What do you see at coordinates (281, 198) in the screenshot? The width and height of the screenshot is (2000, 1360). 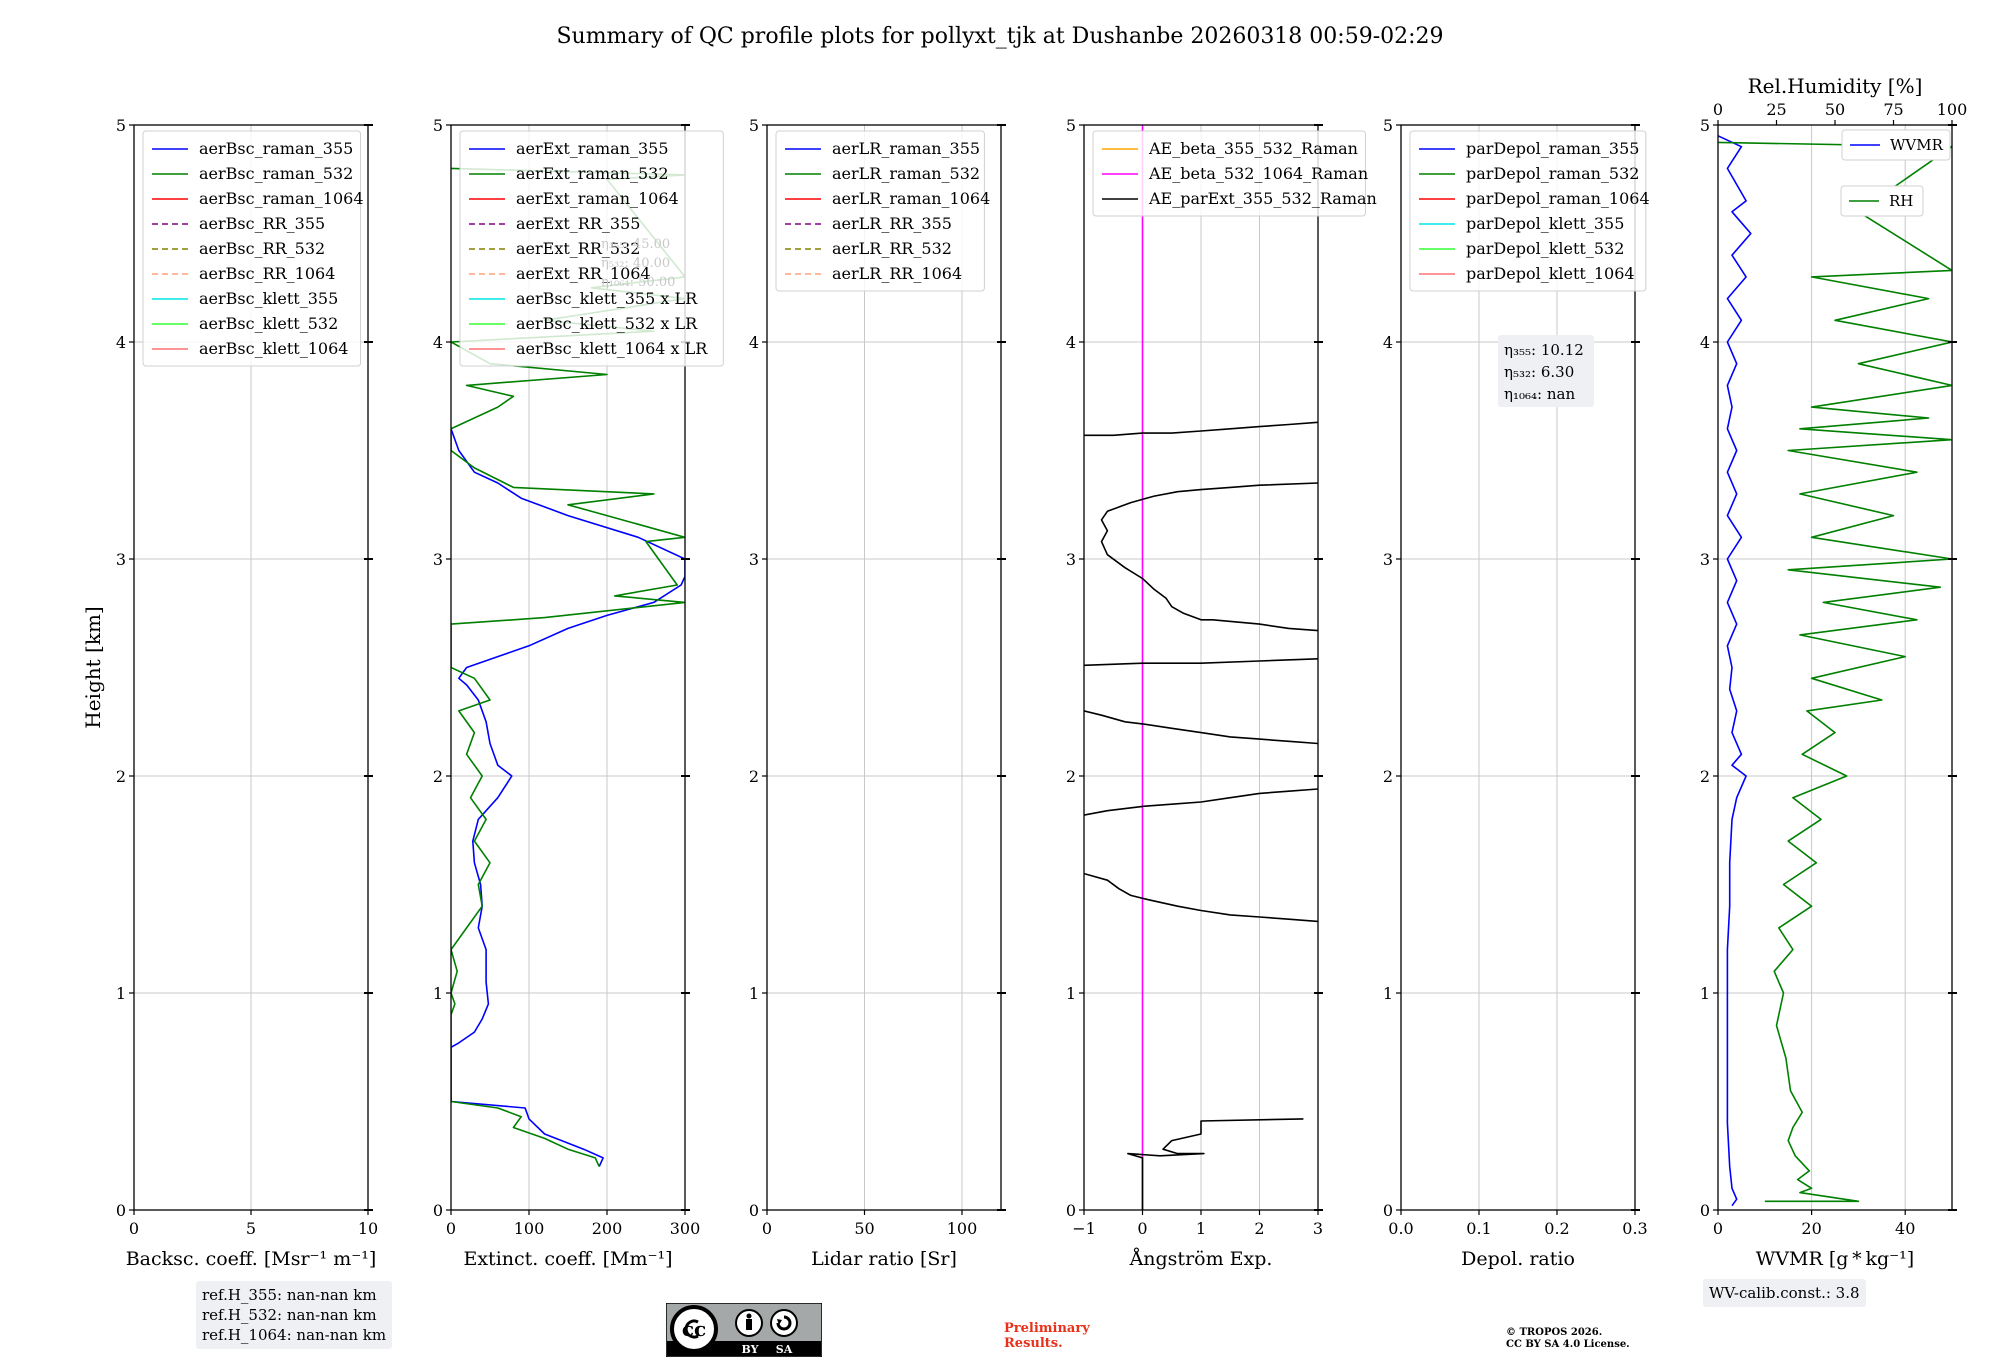 I see `legend-label: aerBsc_raman_1064` at bounding box center [281, 198].